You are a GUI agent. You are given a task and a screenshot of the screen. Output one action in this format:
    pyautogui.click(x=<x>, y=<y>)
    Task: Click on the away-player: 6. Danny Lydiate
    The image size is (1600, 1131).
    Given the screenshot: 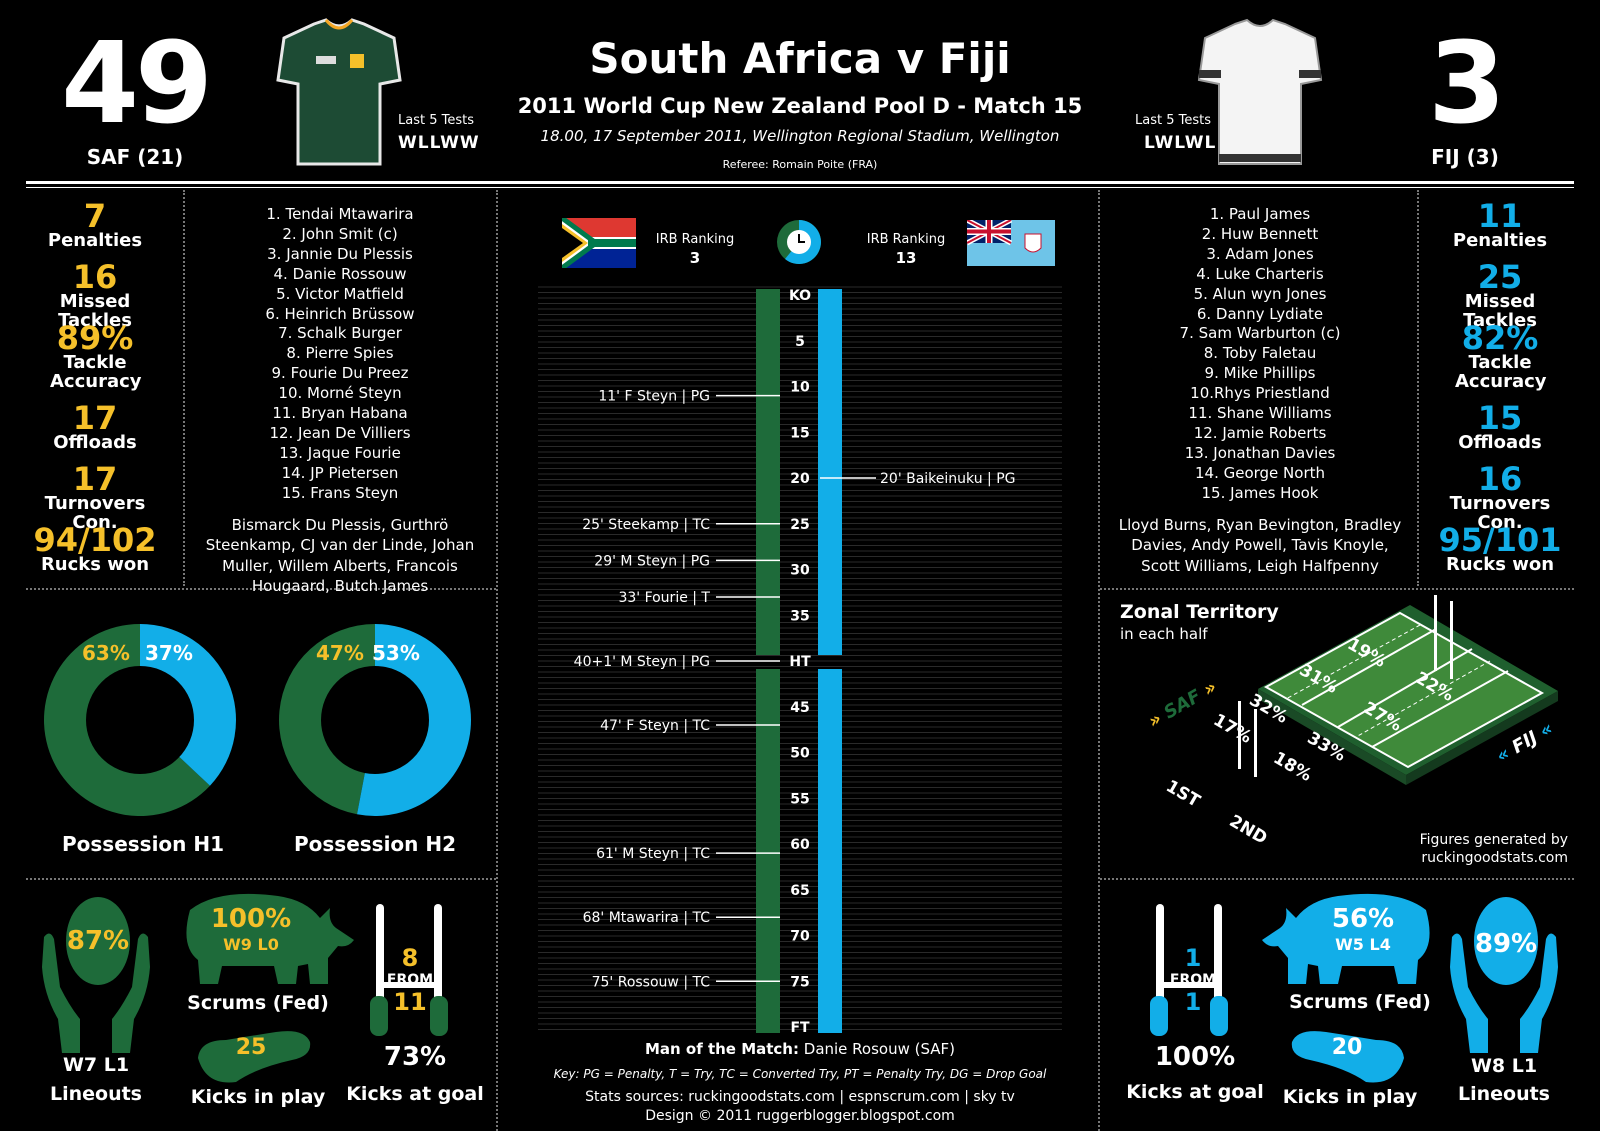 What is the action you would take?
    pyautogui.click(x=1260, y=313)
    